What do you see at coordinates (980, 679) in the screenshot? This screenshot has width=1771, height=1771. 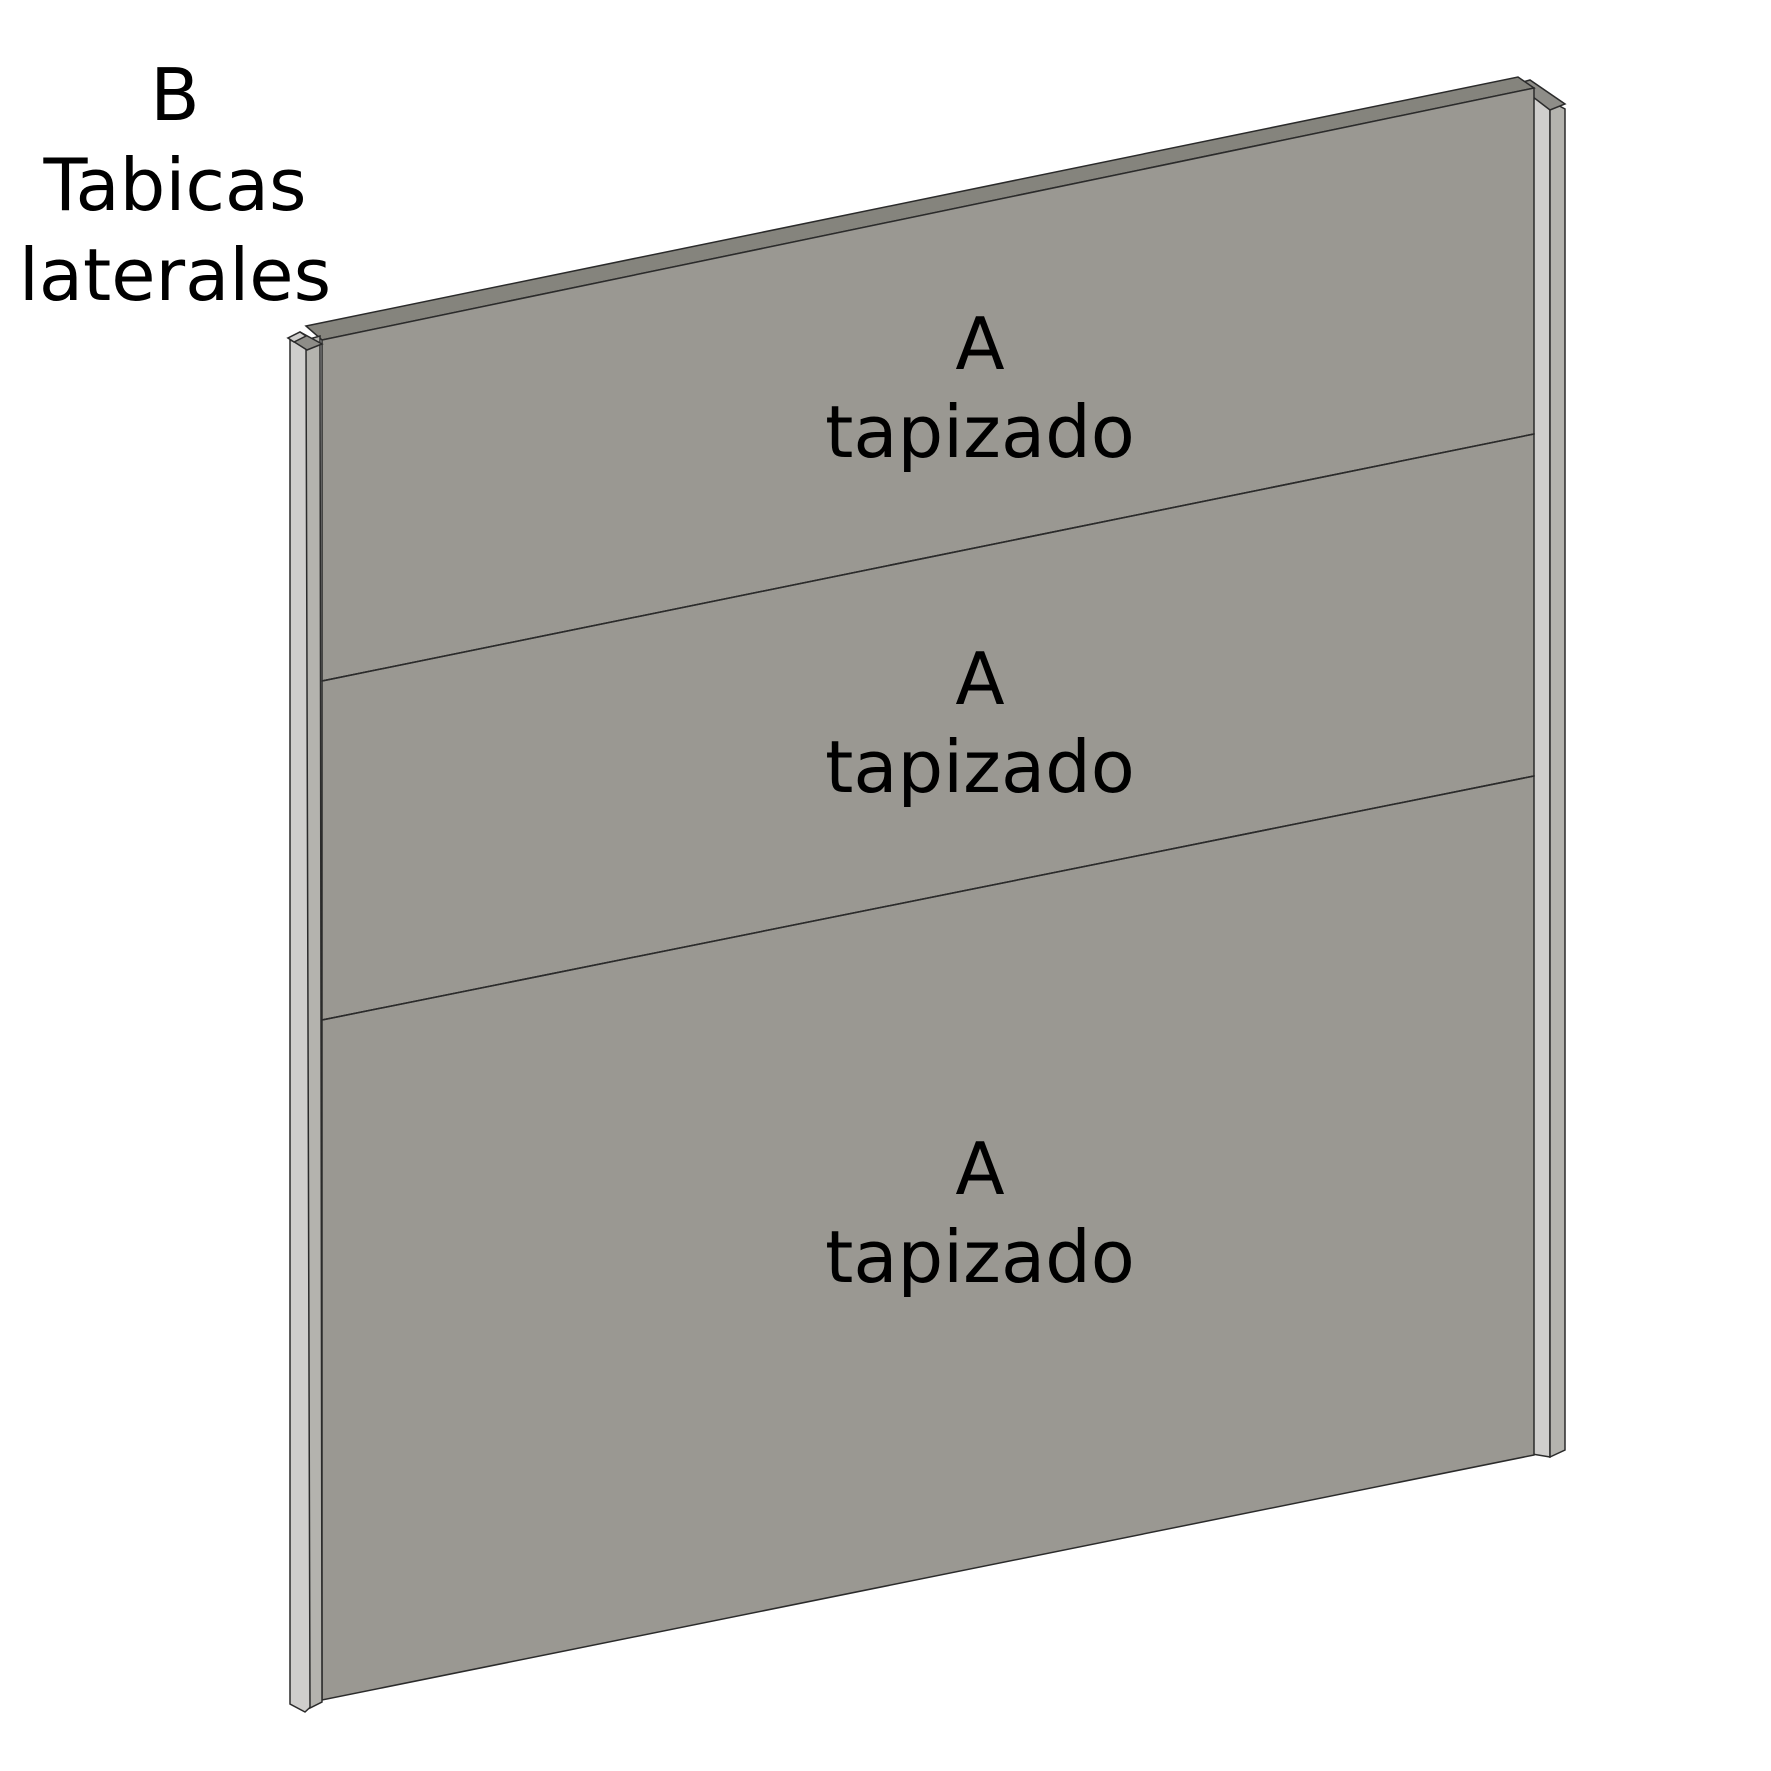 I see `panel-code-2: A` at bounding box center [980, 679].